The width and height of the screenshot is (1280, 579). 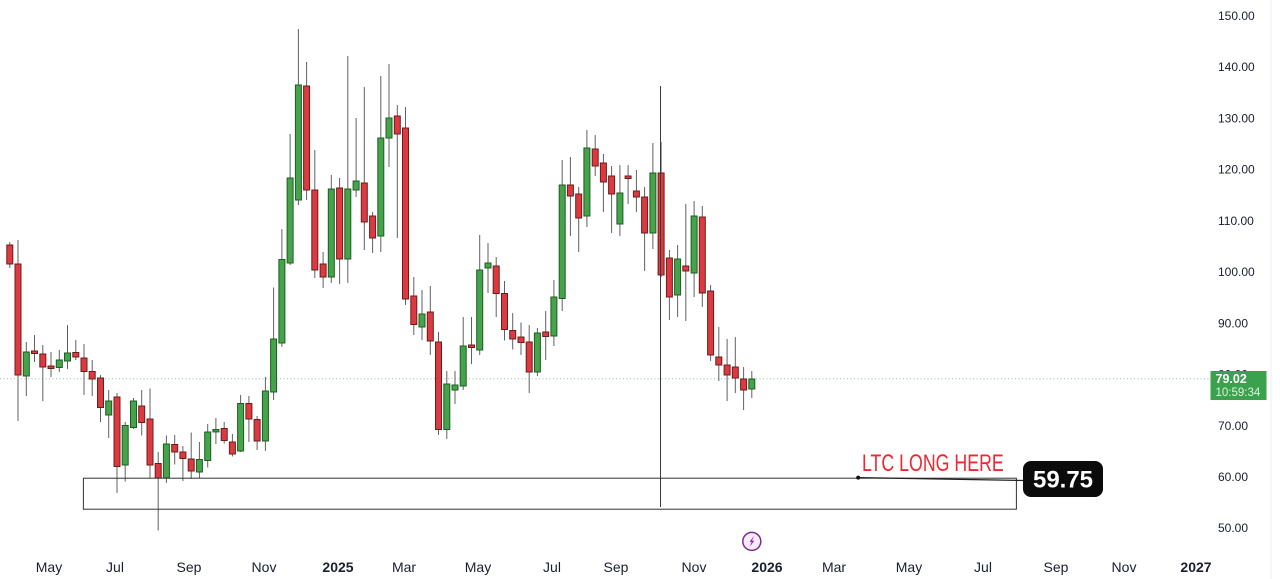 What do you see at coordinates (933, 464) in the screenshot?
I see `svg-text: LTC LONG HERE` at bounding box center [933, 464].